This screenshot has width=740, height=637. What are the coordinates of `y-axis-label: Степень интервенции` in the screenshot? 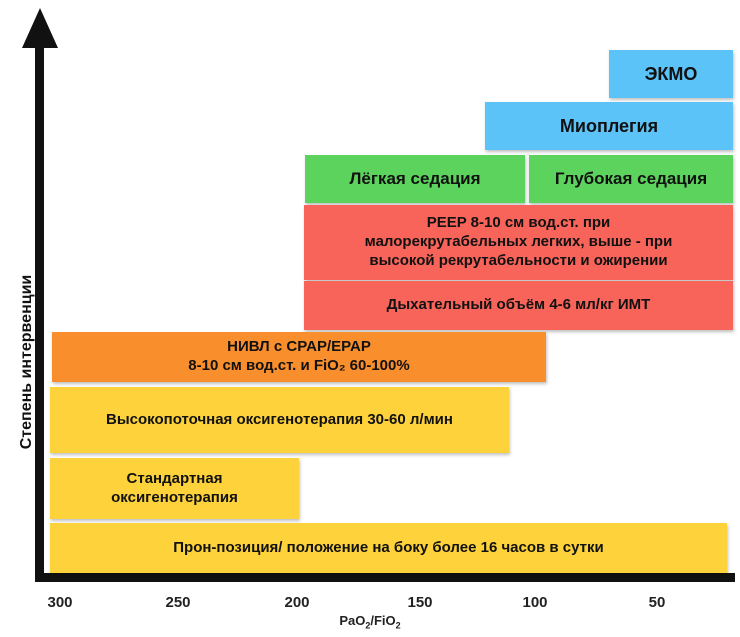 It's located at (26, 362).